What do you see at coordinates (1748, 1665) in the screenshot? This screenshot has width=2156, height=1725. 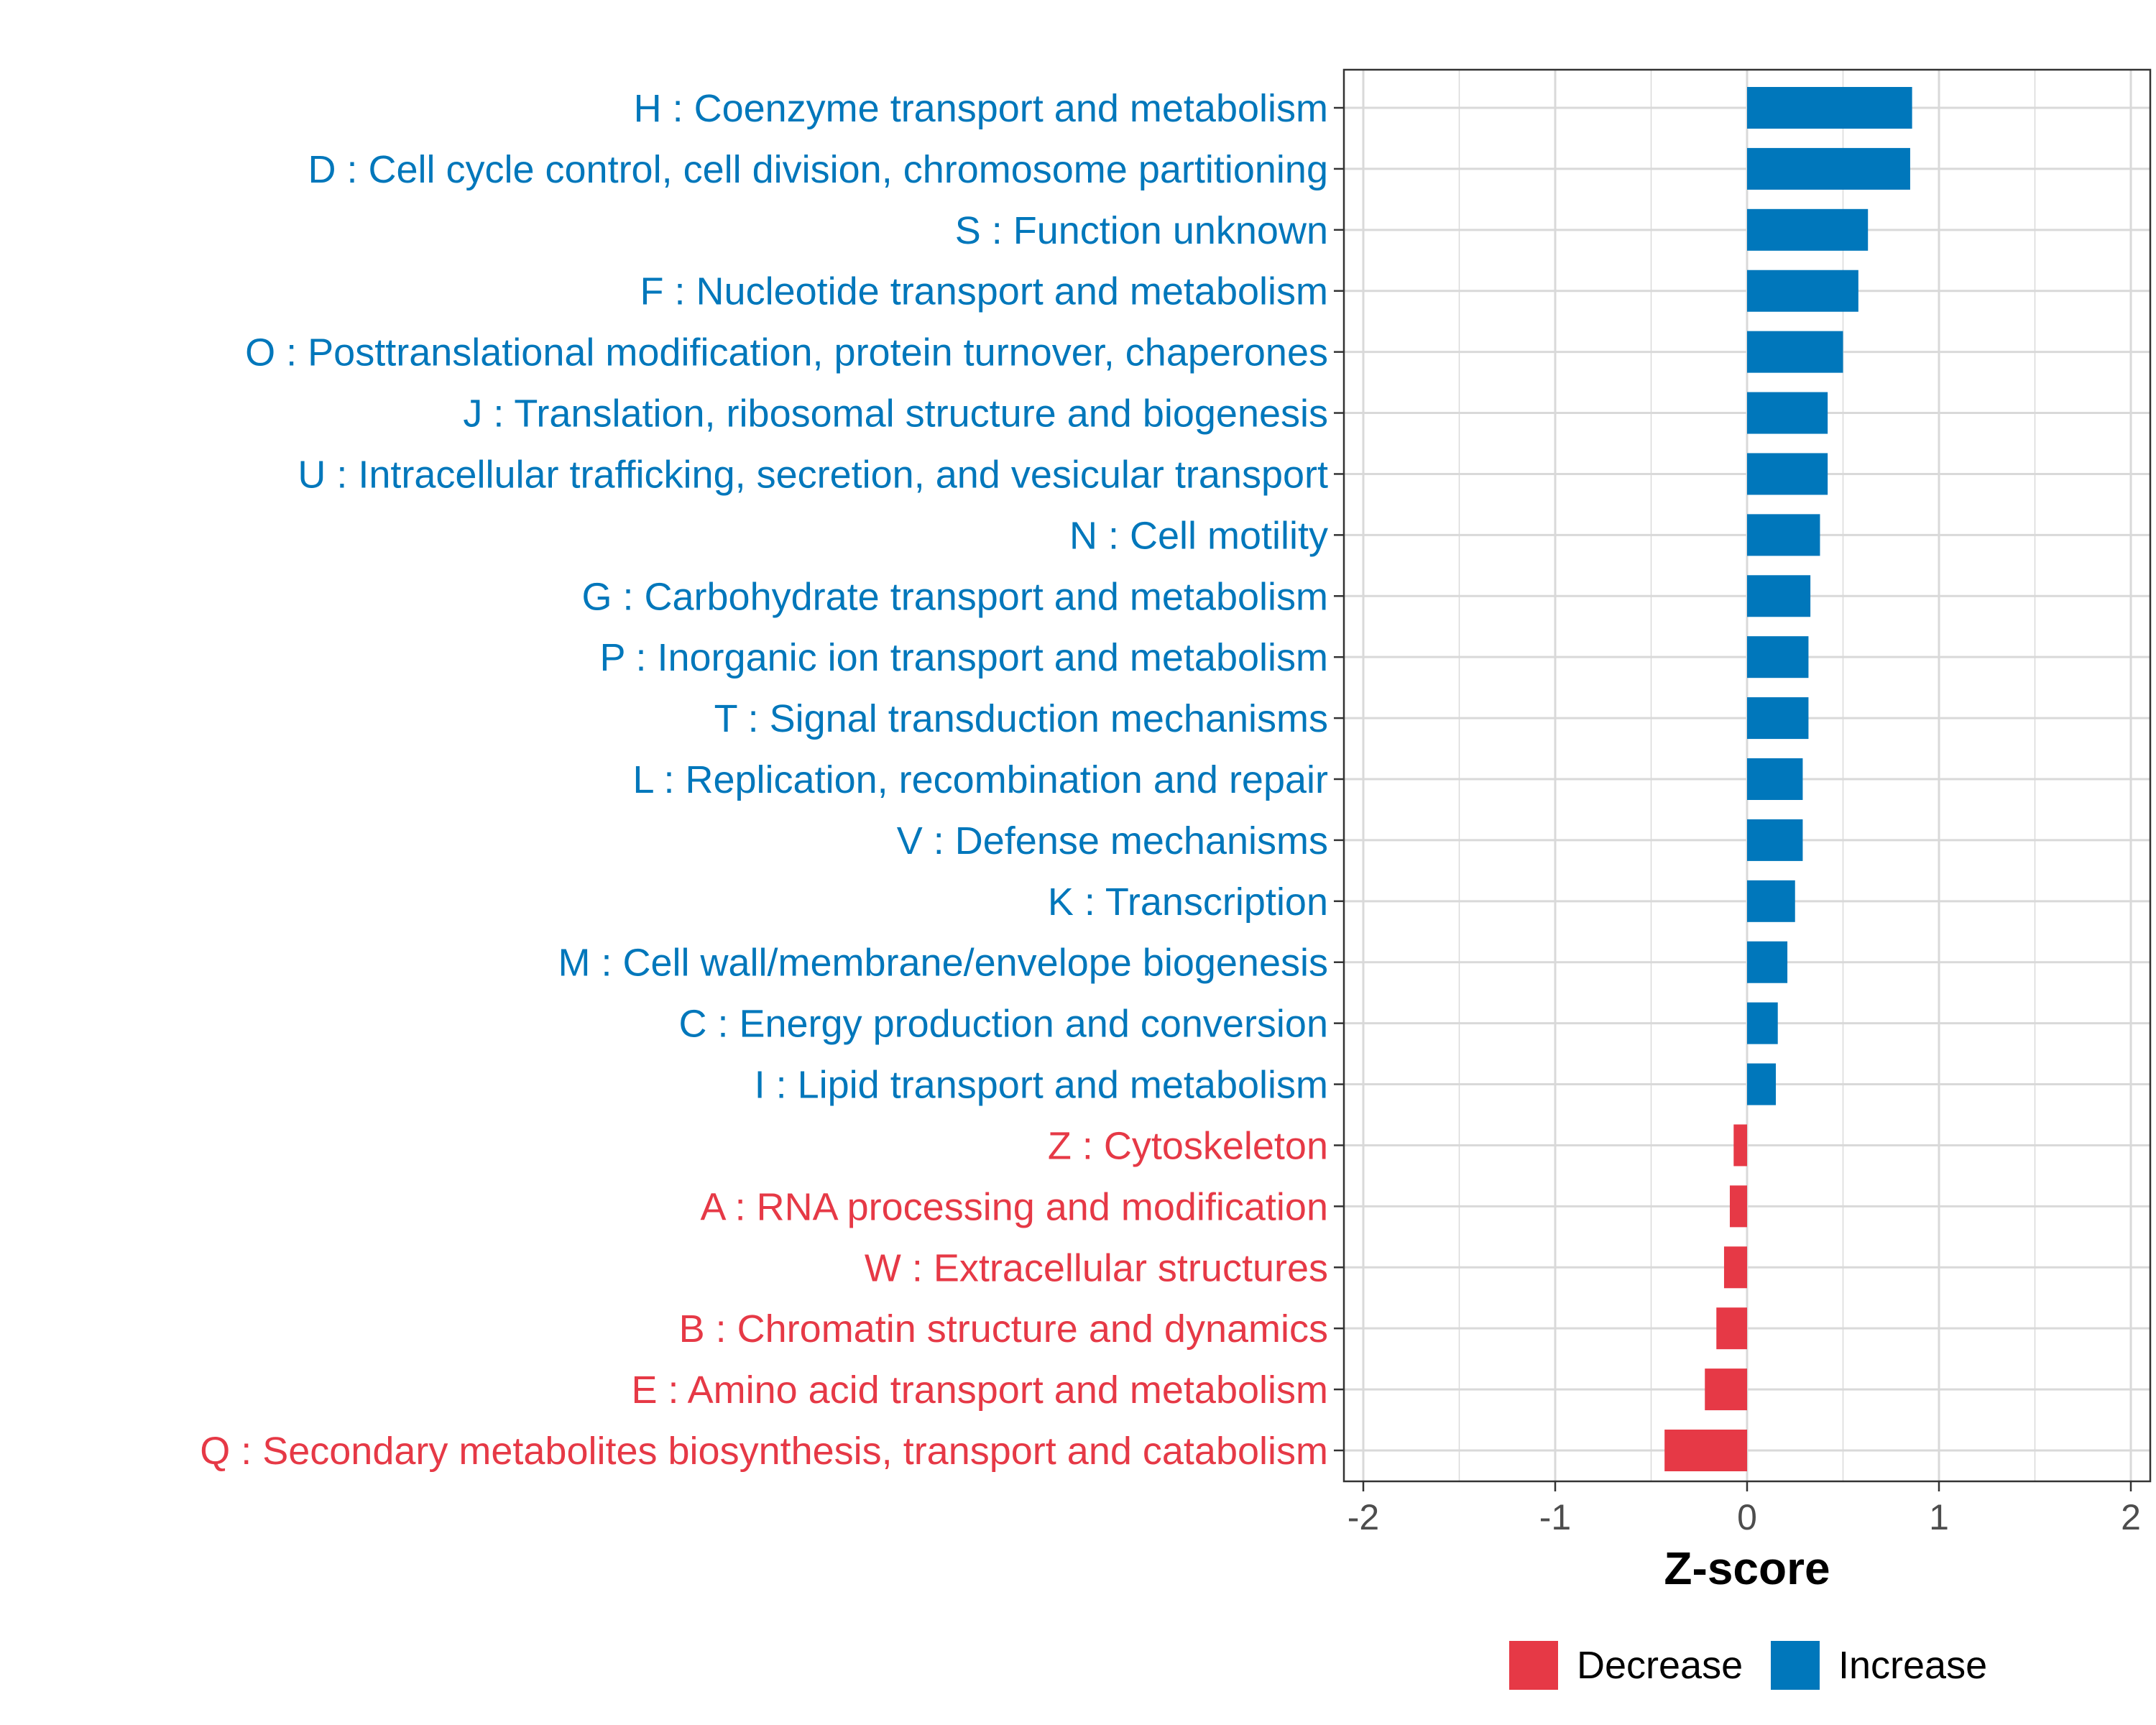 I see `legend: Decrease Increase` at bounding box center [1748, 1665].